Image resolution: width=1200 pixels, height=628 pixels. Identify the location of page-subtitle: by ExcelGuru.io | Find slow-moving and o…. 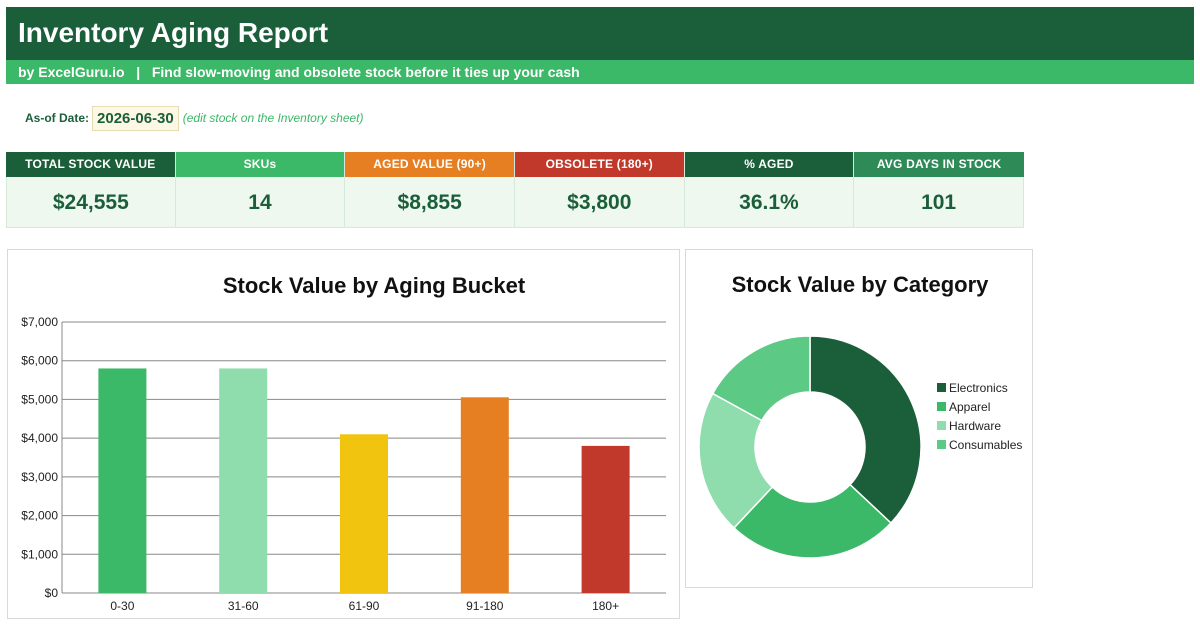
(299, 72).